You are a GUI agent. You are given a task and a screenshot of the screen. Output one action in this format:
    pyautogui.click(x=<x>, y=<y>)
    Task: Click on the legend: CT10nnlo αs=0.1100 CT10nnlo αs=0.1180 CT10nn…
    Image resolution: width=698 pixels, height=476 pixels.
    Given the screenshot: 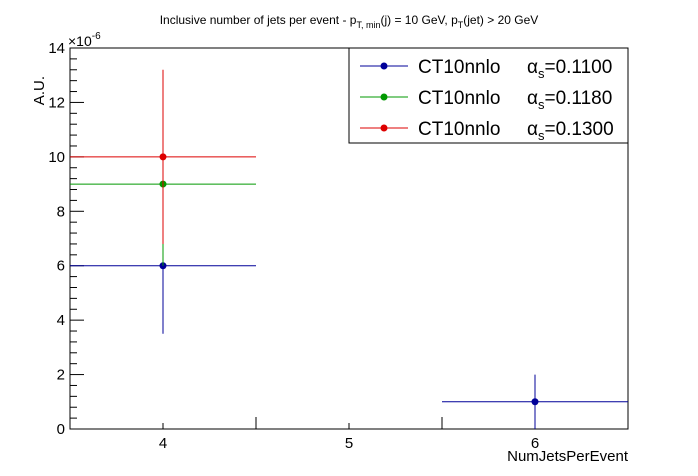 What is the action you would take?
    pyautogui.click(x=488, y=95)
    